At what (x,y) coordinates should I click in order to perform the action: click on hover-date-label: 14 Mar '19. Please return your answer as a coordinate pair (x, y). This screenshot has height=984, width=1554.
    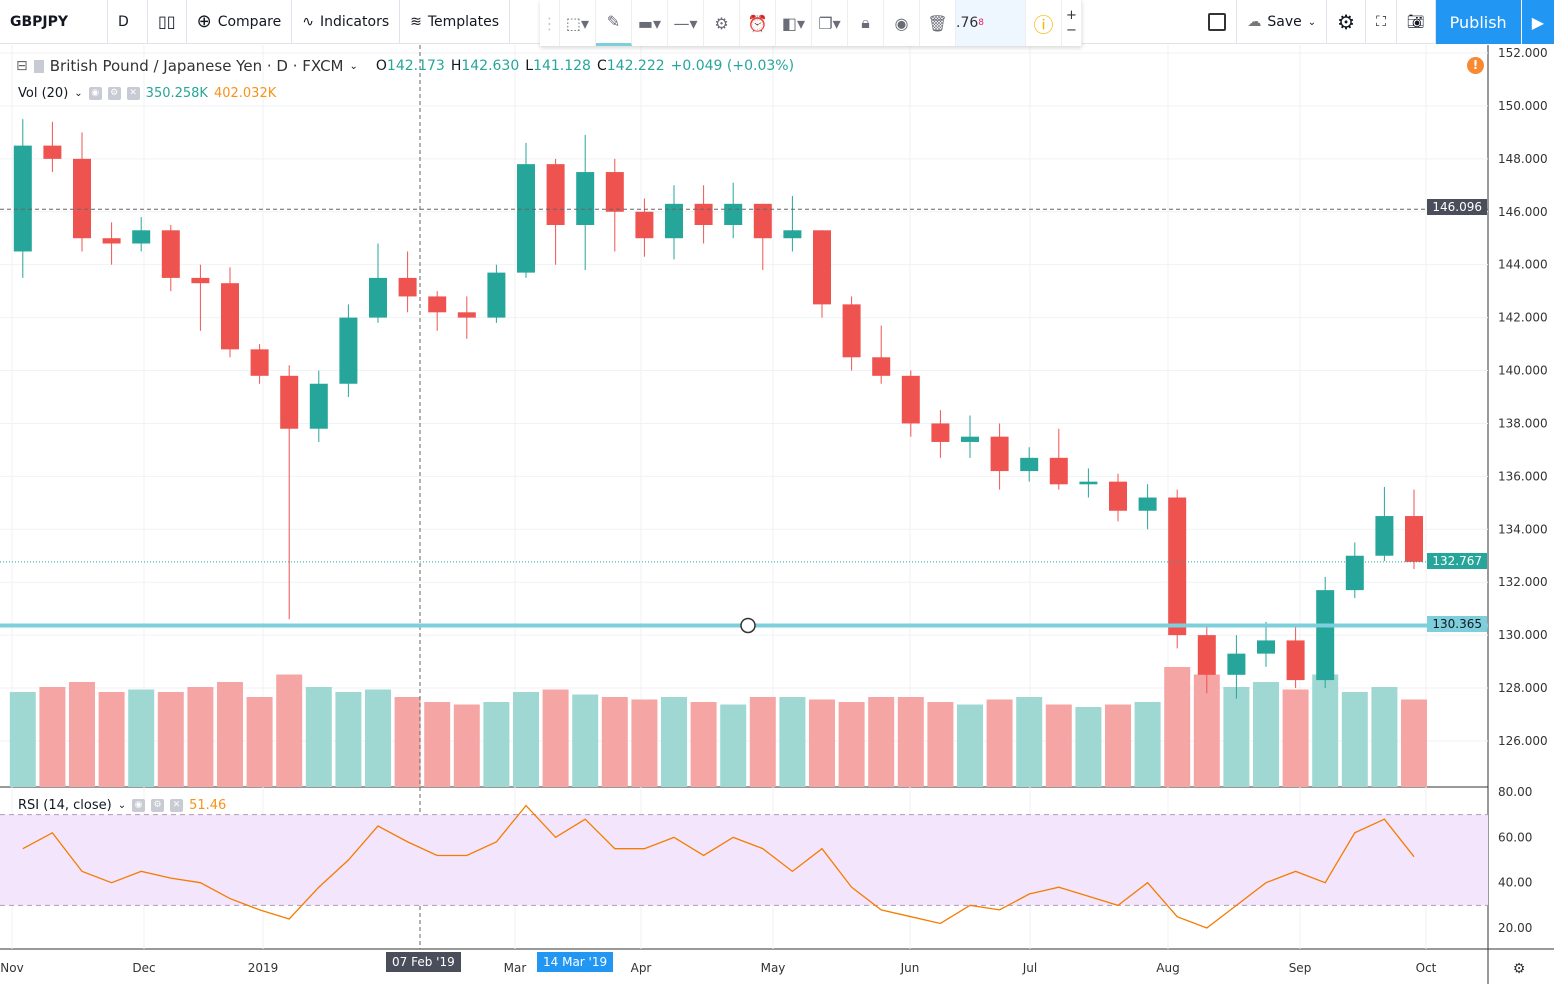
    Looking at the image, I should click on (575, 962).